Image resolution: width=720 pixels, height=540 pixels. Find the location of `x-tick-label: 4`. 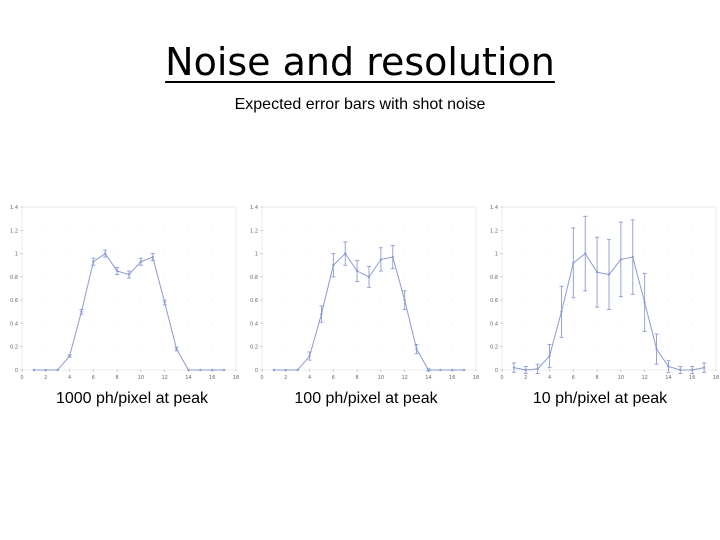

x-tick-label: 4 is located at coordinates (309, 378).